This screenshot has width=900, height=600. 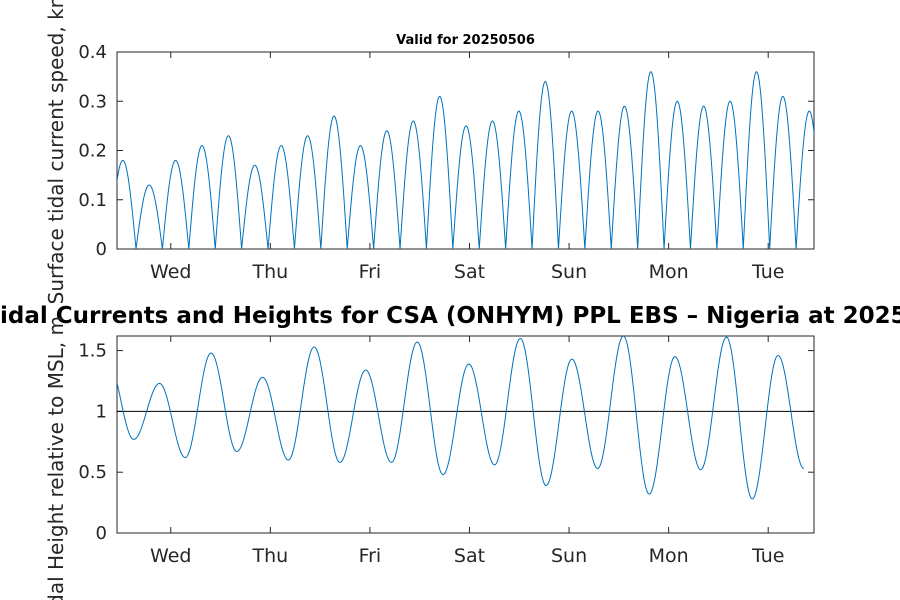 What do you see at coordinates (92, 52) in the screenshot?
I see `y-tick-label: 0.4` at bounding box center [92, 52].